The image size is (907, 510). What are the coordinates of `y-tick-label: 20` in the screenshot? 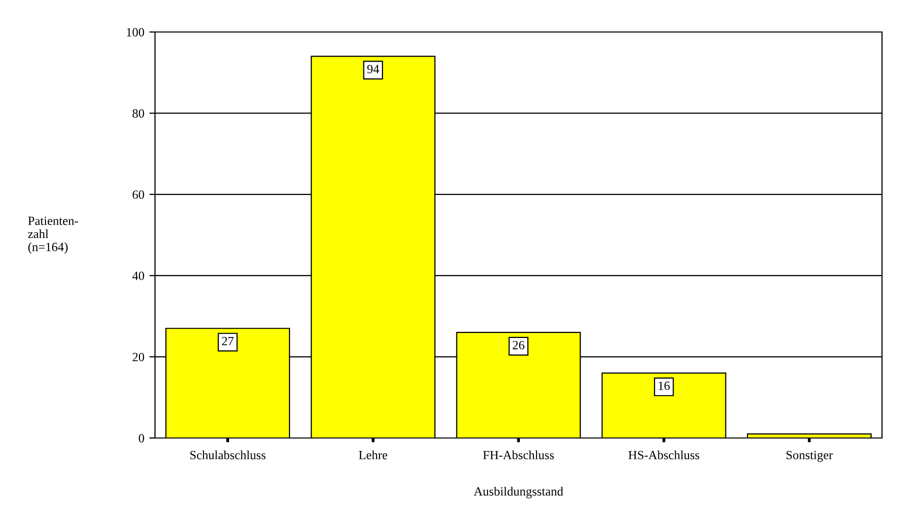 It's located at (138, 357).